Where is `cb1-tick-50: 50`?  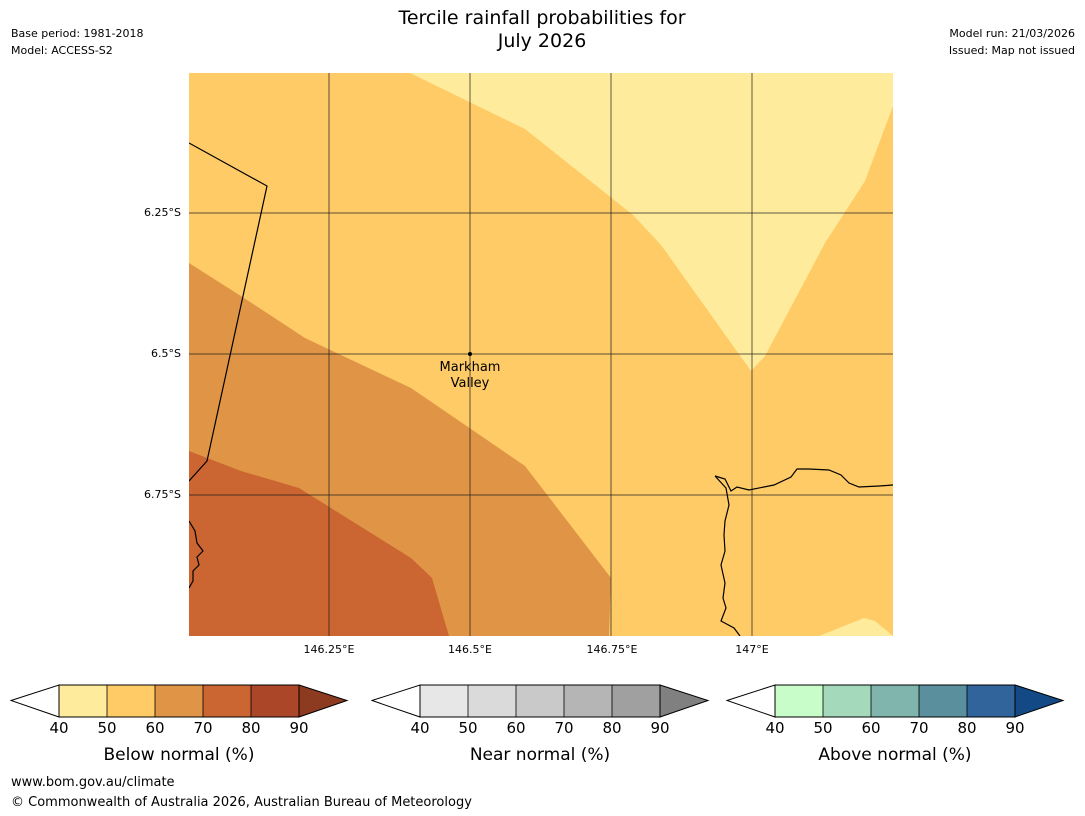
cb1-tick-50: 50 is located at coordinates (107, 728).